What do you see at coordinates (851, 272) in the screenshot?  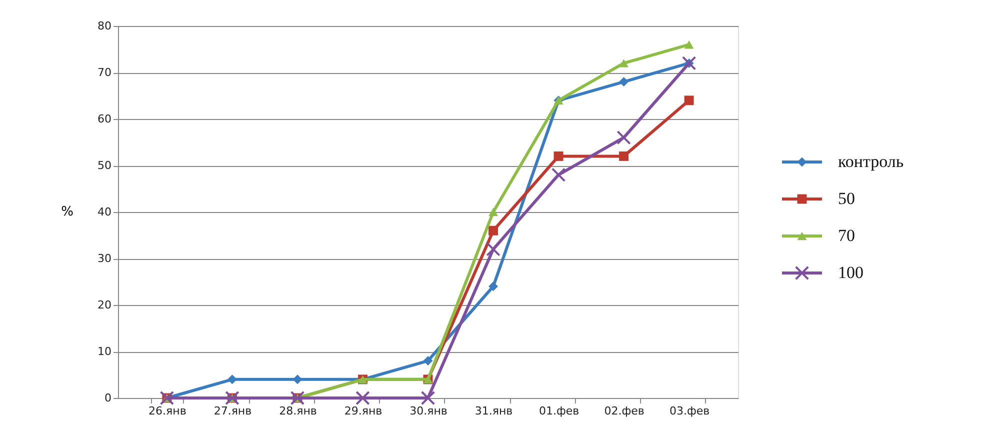 I see `legend-label: 100` at bounding box center [851, 272].